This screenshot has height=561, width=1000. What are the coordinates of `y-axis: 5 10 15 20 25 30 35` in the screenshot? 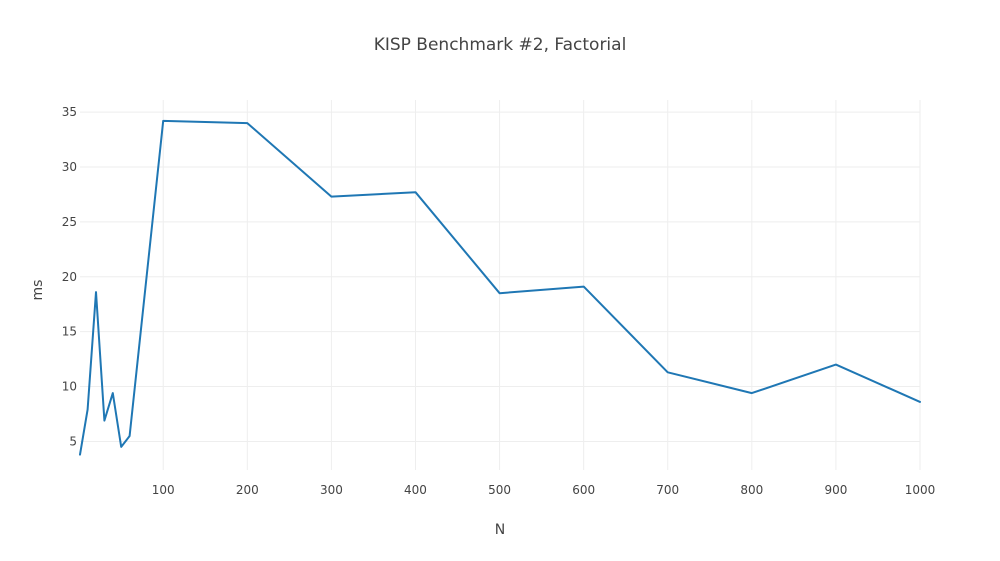 It's located at (69, 276).